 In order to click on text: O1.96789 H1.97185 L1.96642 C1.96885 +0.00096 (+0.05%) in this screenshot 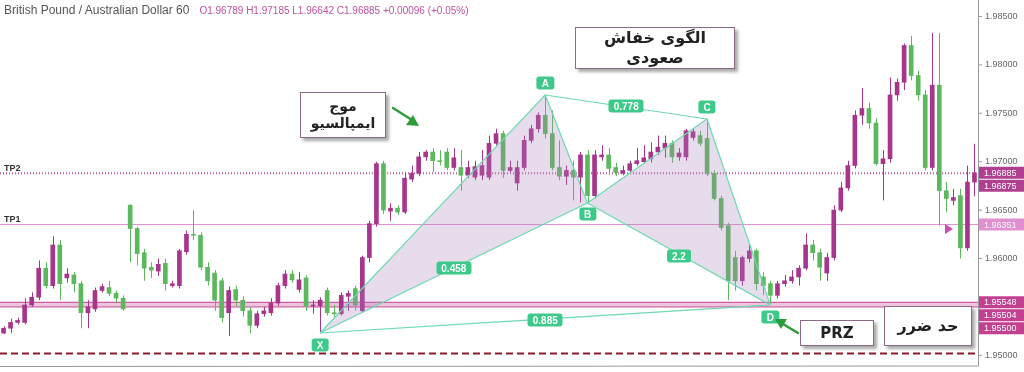, I will do `click(334, 10)`.